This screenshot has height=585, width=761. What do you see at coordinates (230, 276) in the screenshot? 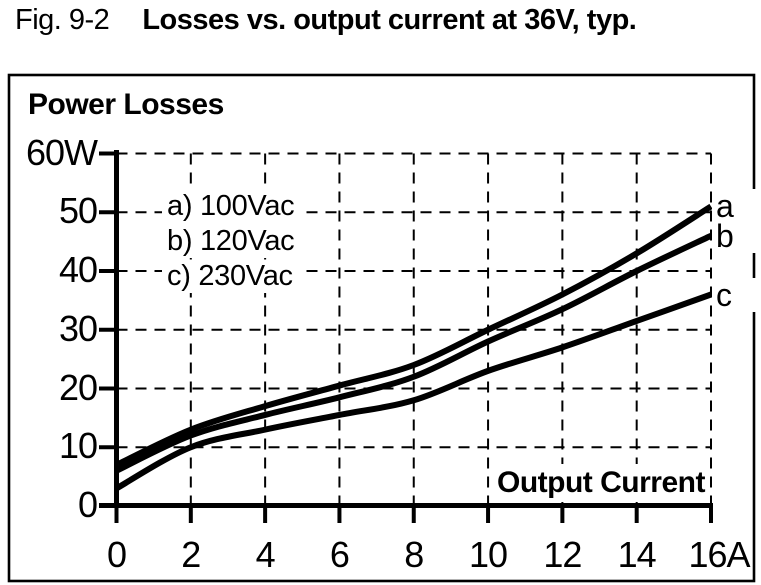
I see `legend-item: c) 230Vac` at bounding box center [230, 276].